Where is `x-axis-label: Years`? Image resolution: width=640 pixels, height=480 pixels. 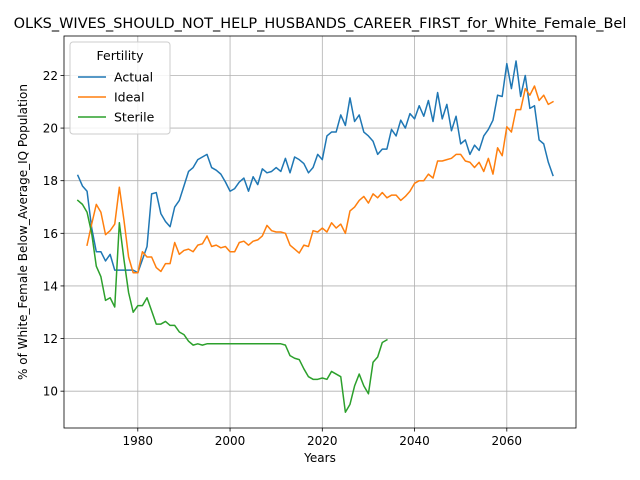 x-axis-label: Years is located at coordinates (319, 458).